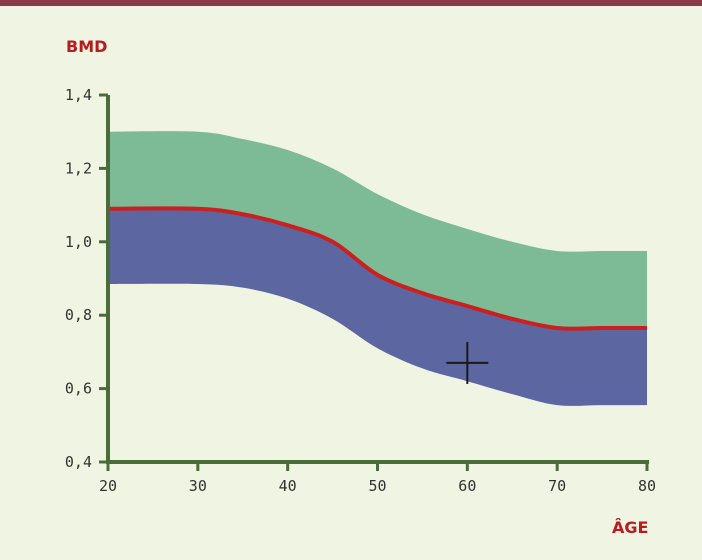 The width and height of the screenshot is (702, 560). What do you see at coordinates (647, 486) in the screenshot?
I see `x-tick-label-6: 80` at bounding box center [647, 486].